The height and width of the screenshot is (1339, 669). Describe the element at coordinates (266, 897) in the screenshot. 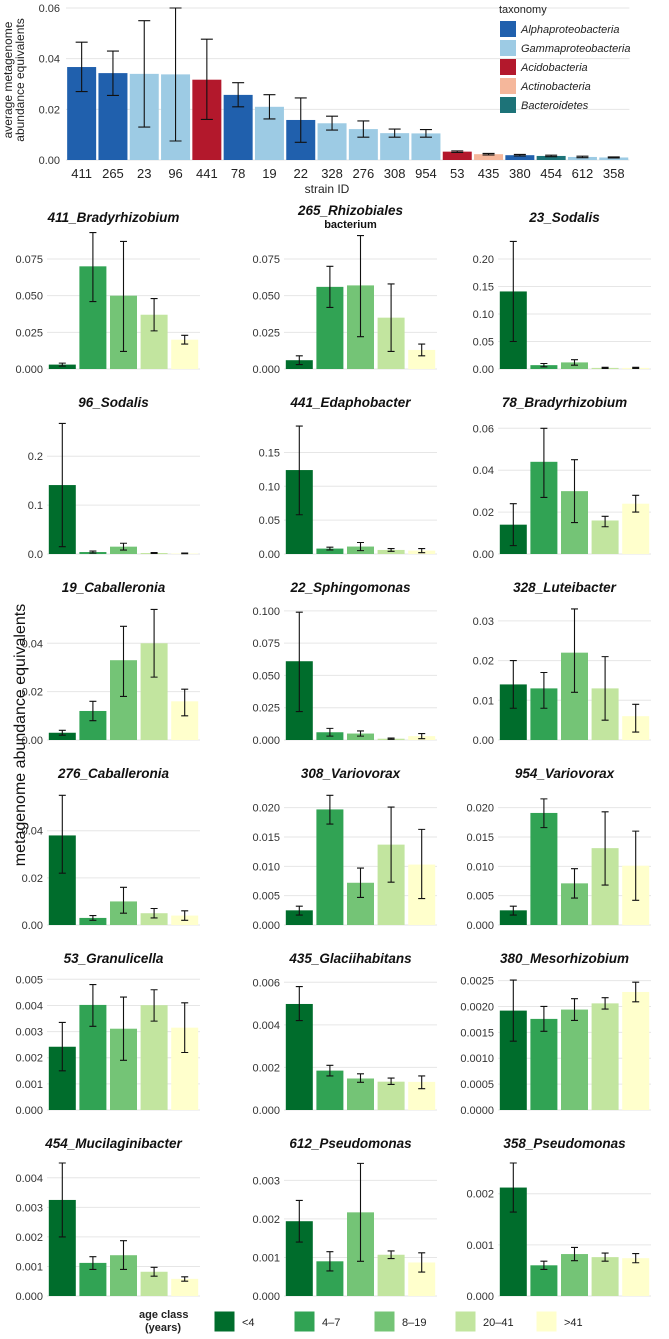

I see `panel-y-tick-label: 0.005` at that location.